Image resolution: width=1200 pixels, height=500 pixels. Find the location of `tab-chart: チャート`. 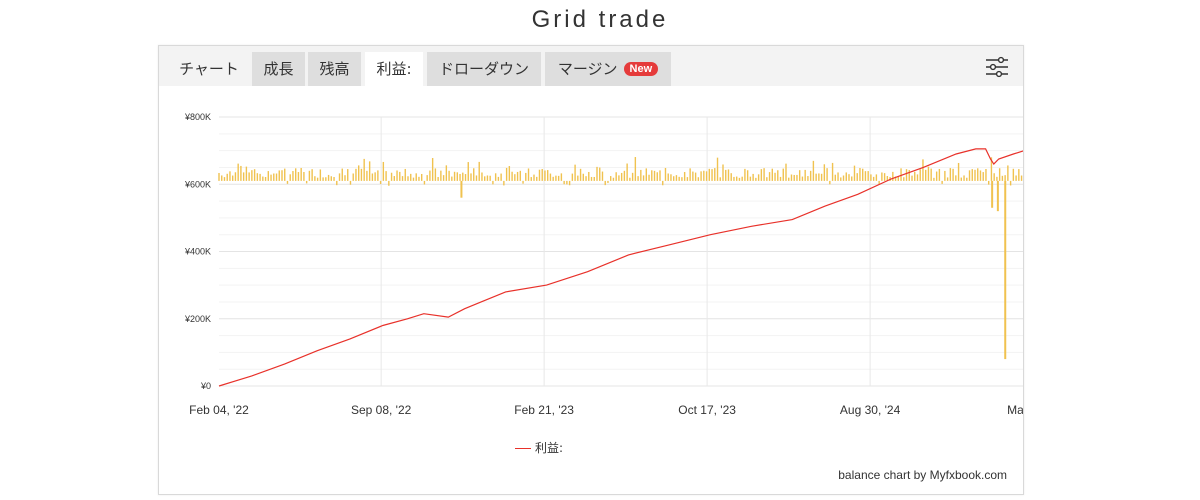

tab-chart: チャート is located at coordinates (209, 69).